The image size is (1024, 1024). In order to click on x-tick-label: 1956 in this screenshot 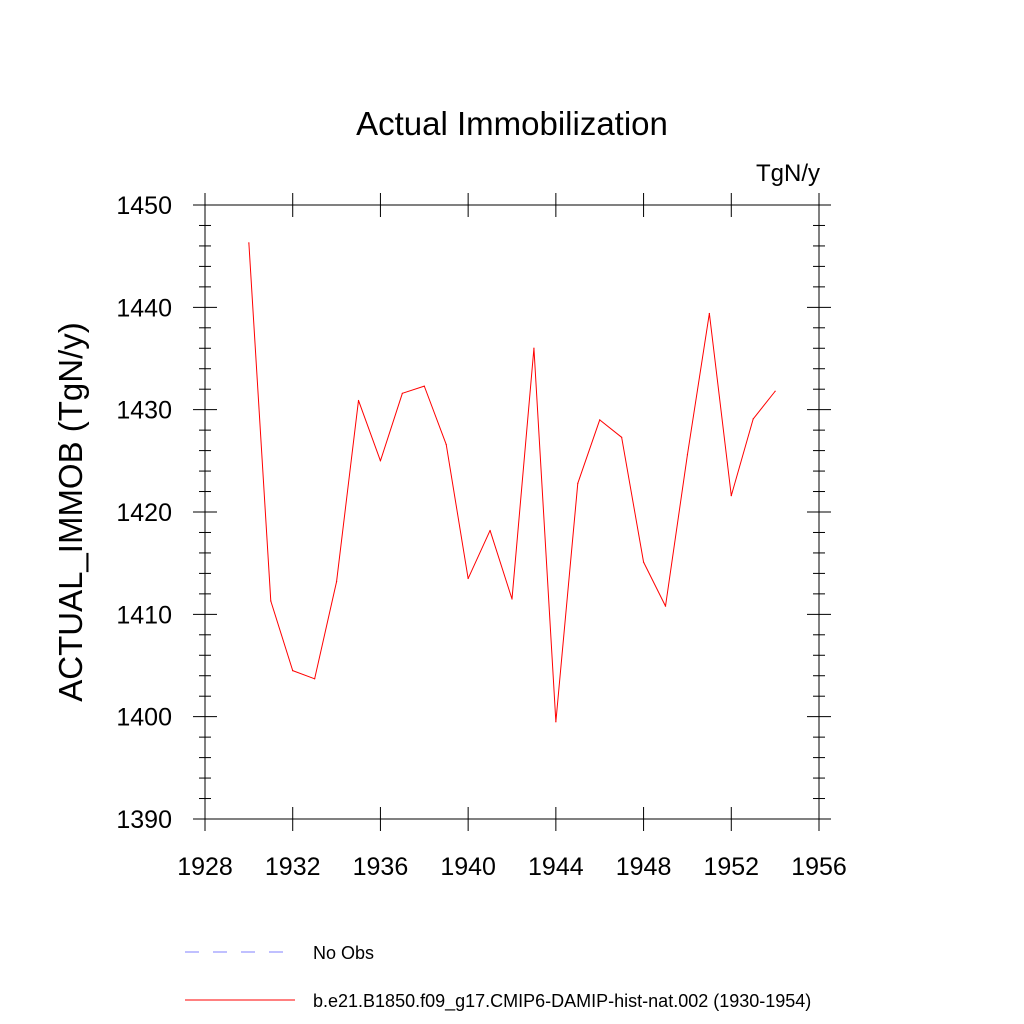, I will do `click(819, 867)`.